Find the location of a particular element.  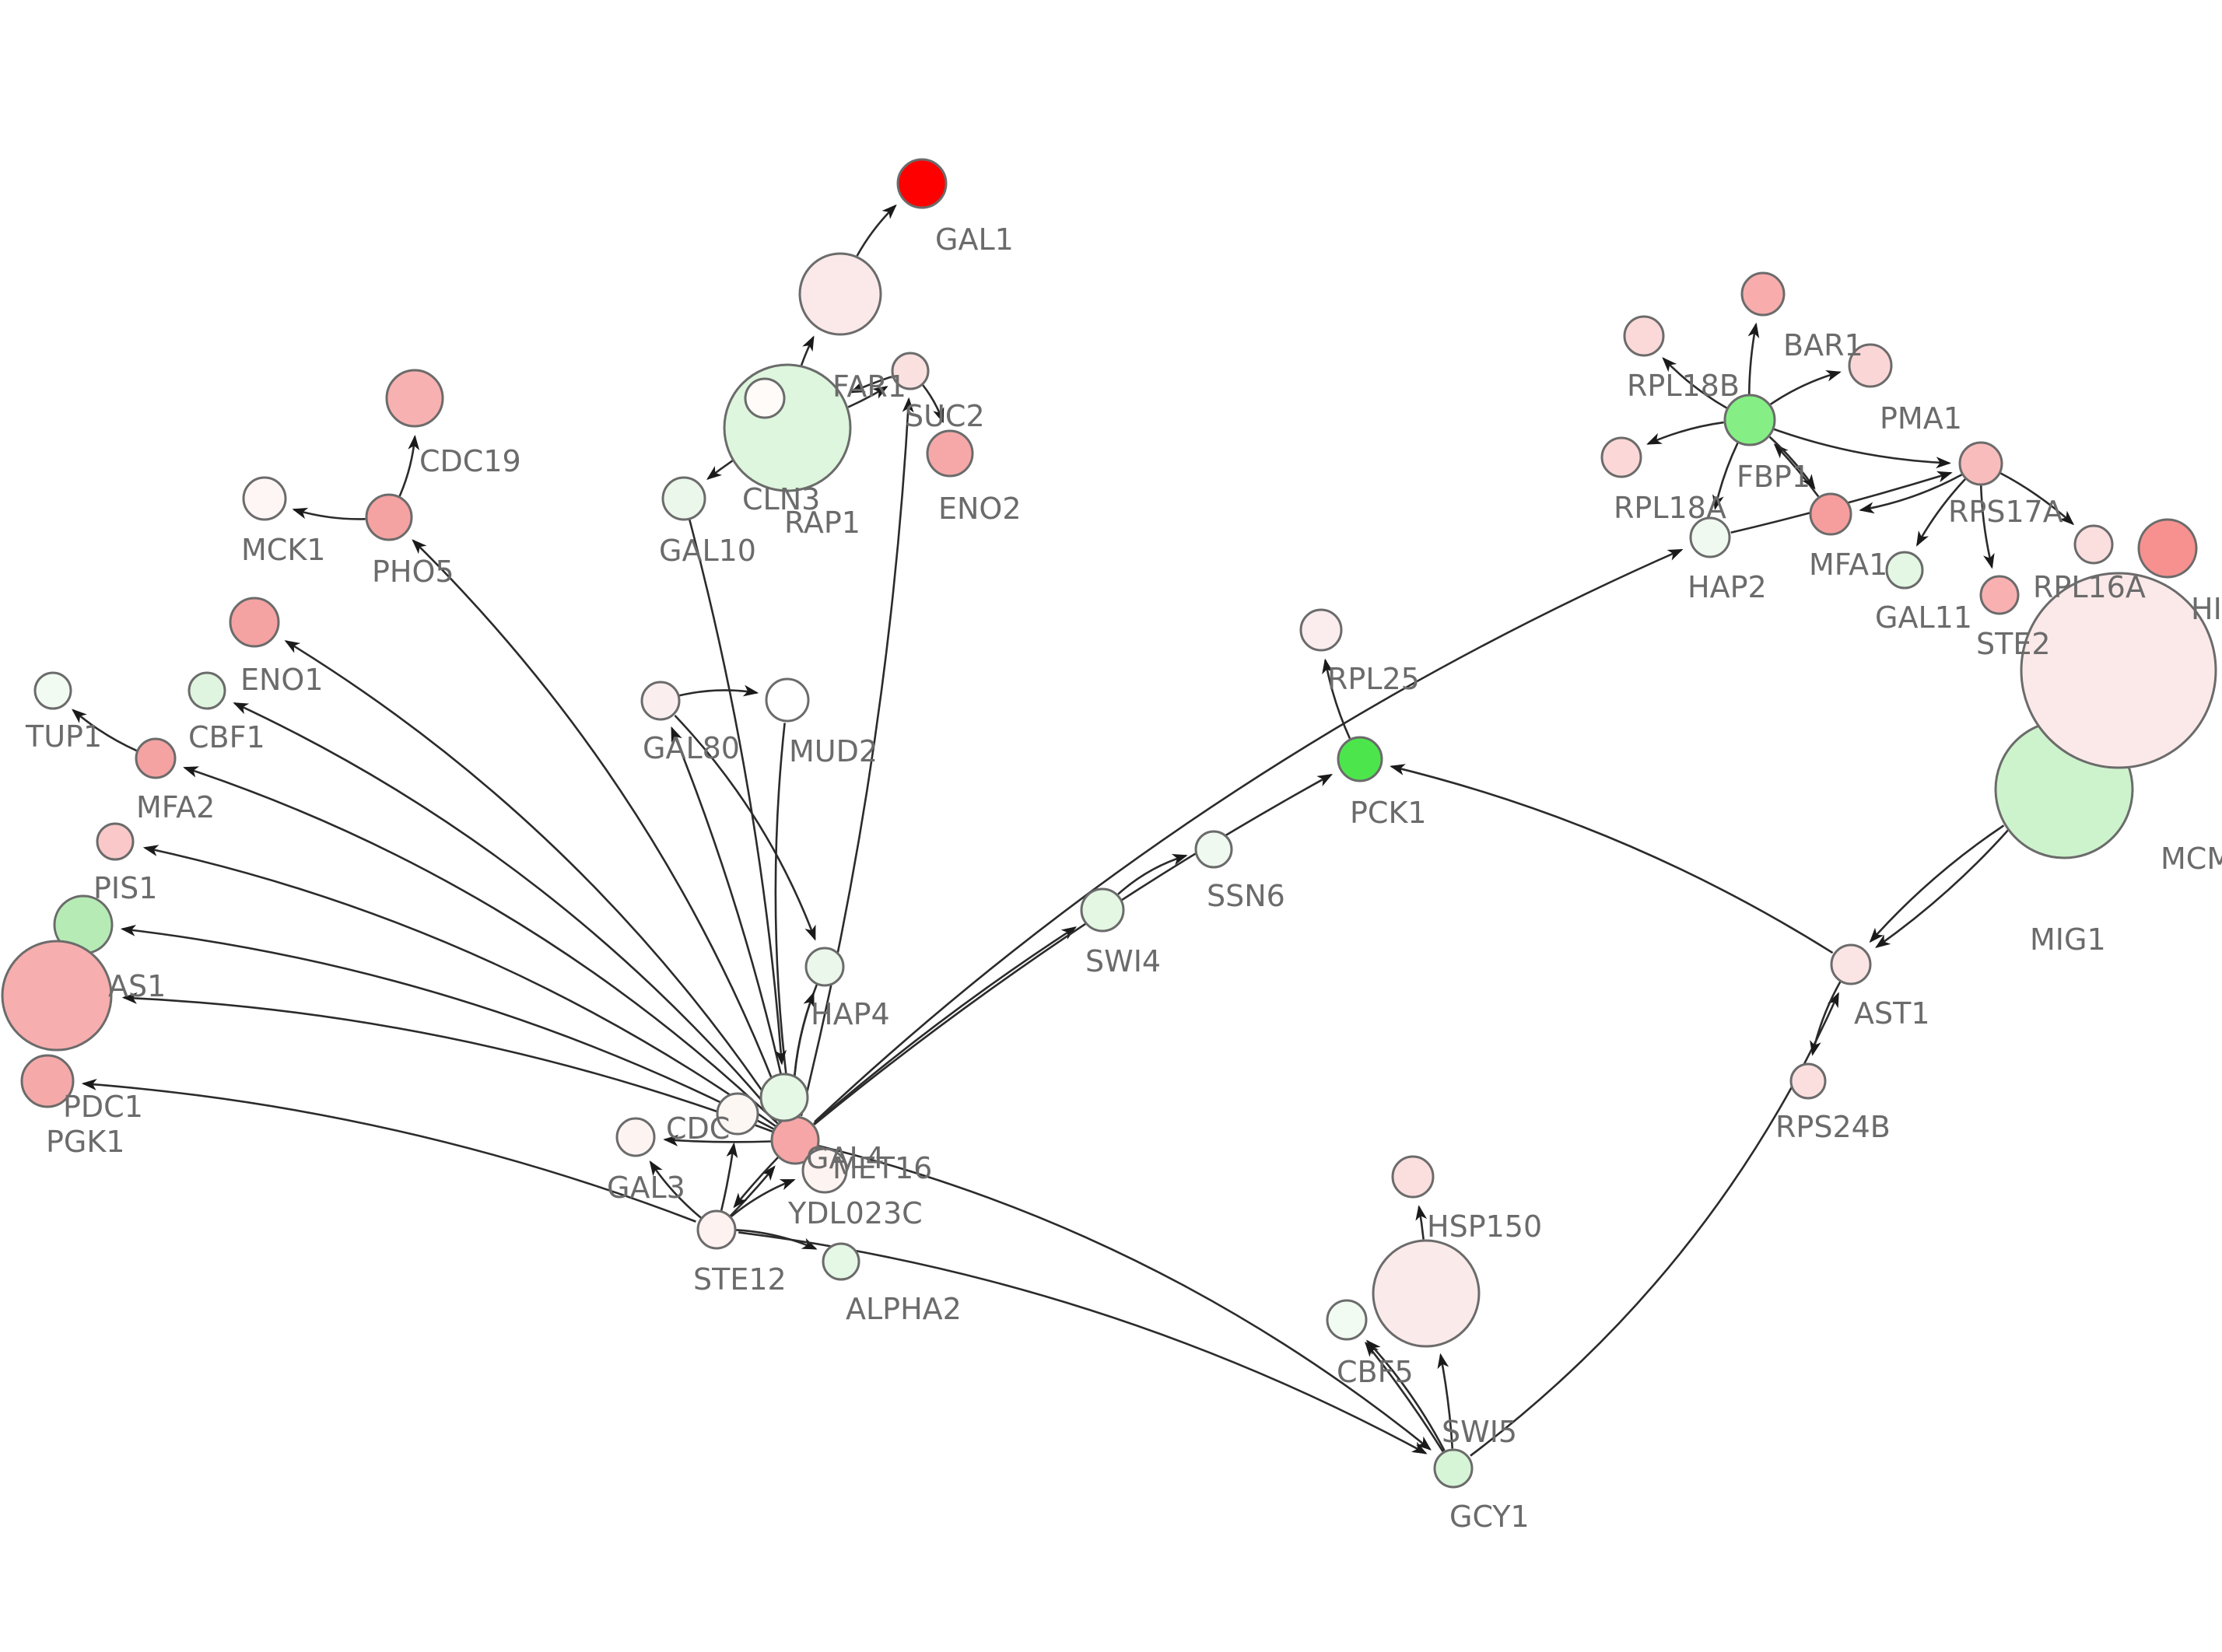

graph-node-mfa2 is located at coordinates (156, 758).